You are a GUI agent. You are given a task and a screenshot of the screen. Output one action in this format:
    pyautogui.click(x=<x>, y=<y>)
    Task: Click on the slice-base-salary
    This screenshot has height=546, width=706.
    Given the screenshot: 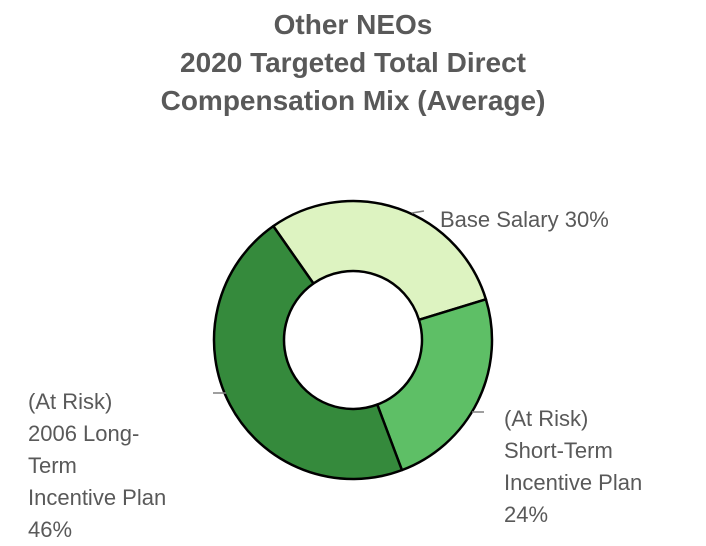 What is the action you would take?
    pyautogui.click(x=380, y=260)
    